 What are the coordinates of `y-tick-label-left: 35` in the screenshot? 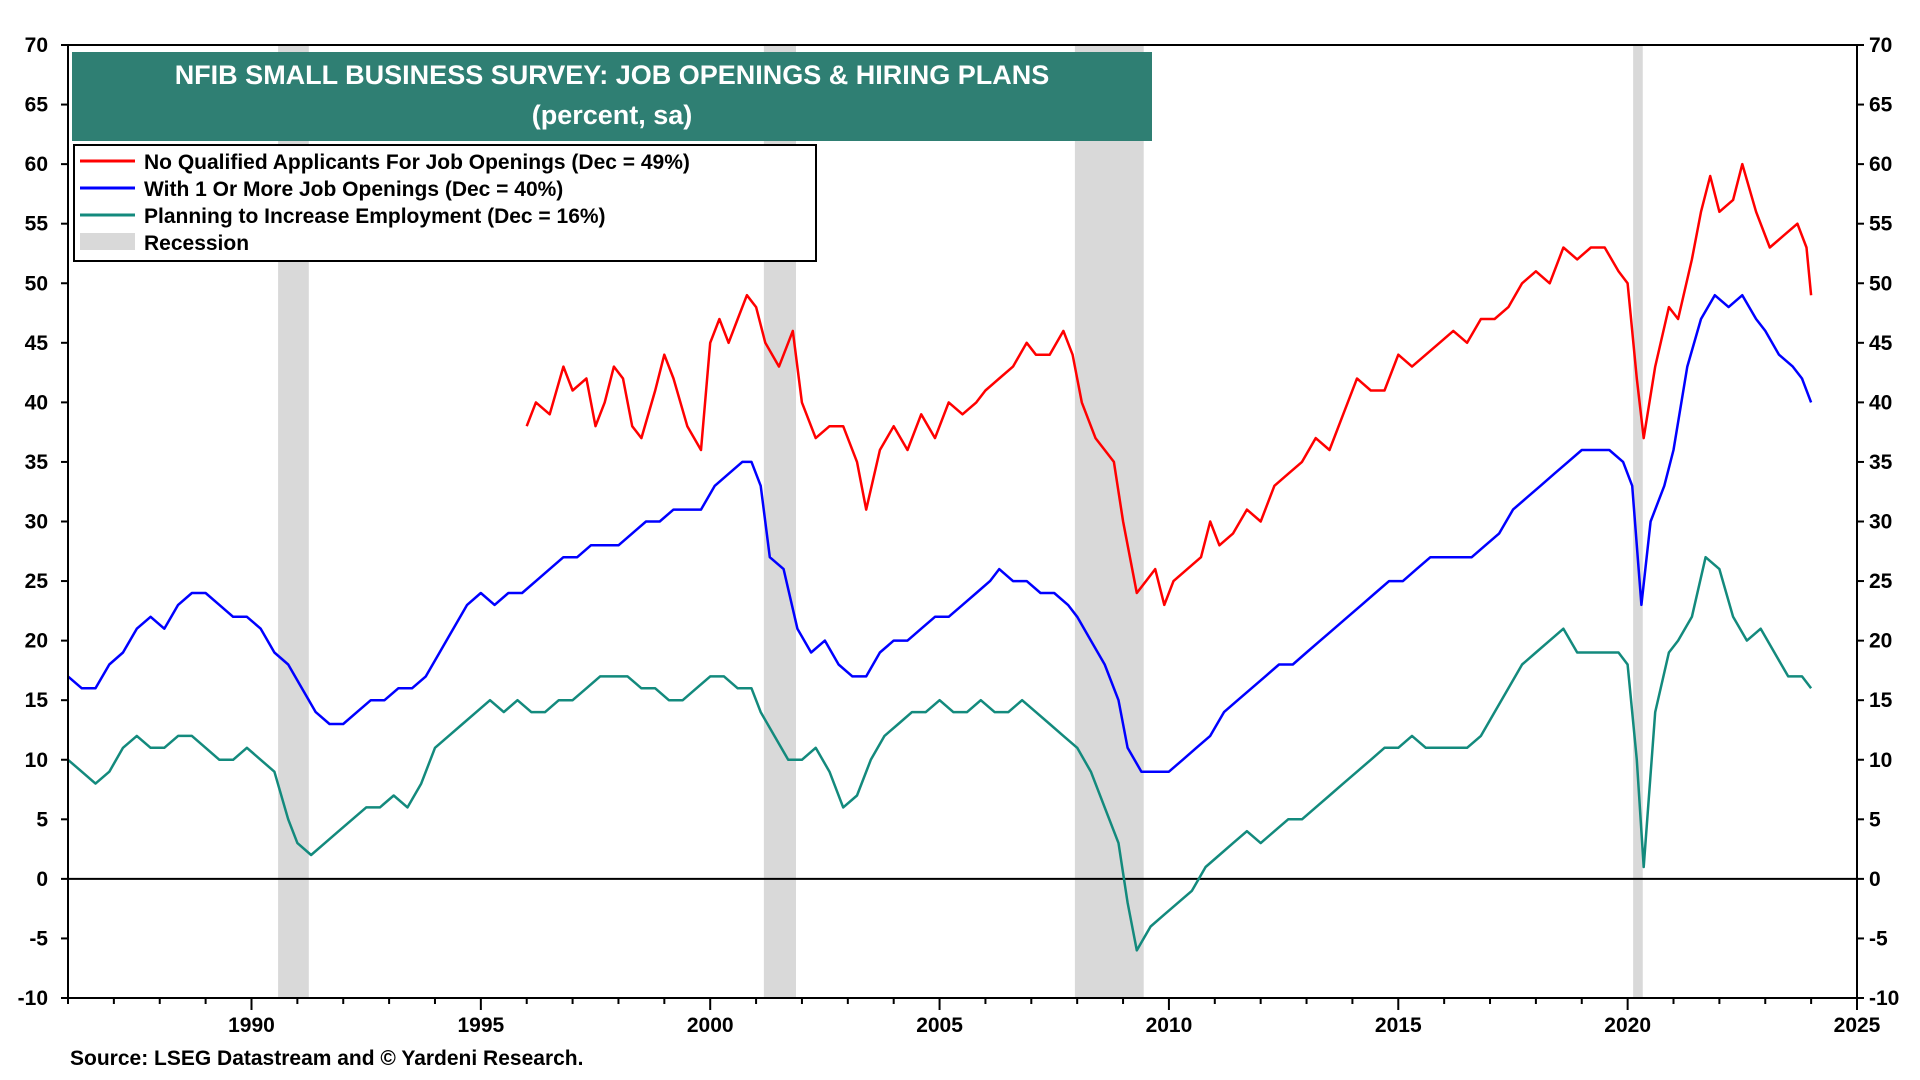 It's located at (37, 462).